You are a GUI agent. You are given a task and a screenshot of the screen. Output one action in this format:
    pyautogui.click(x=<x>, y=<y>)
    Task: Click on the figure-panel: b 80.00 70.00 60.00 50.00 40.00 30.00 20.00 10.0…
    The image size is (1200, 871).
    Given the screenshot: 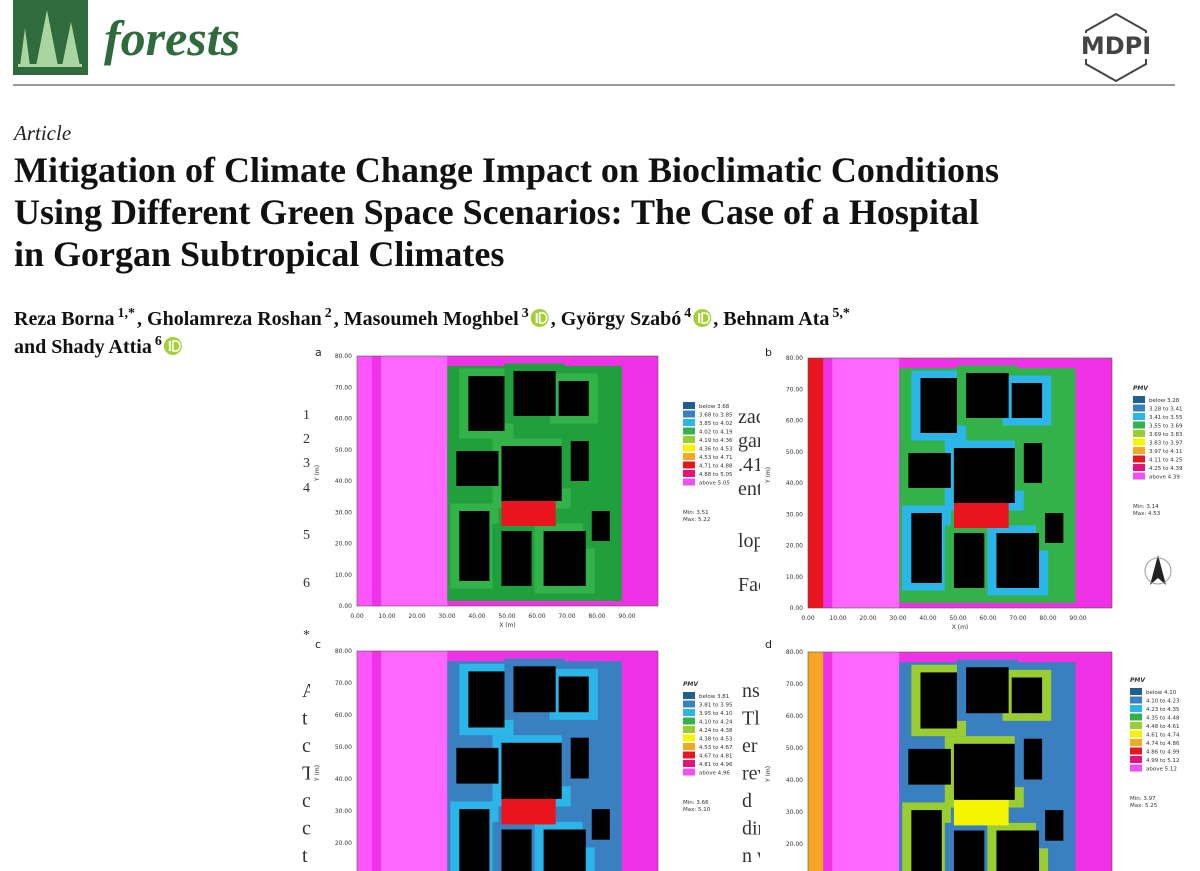 What is the action you would take?
    pyautogui.click(x=971, y=488)
    